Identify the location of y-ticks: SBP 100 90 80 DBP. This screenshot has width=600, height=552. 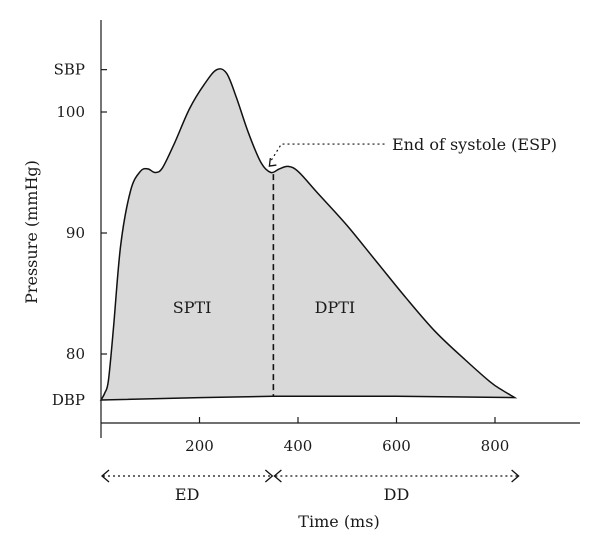
(79, 235).